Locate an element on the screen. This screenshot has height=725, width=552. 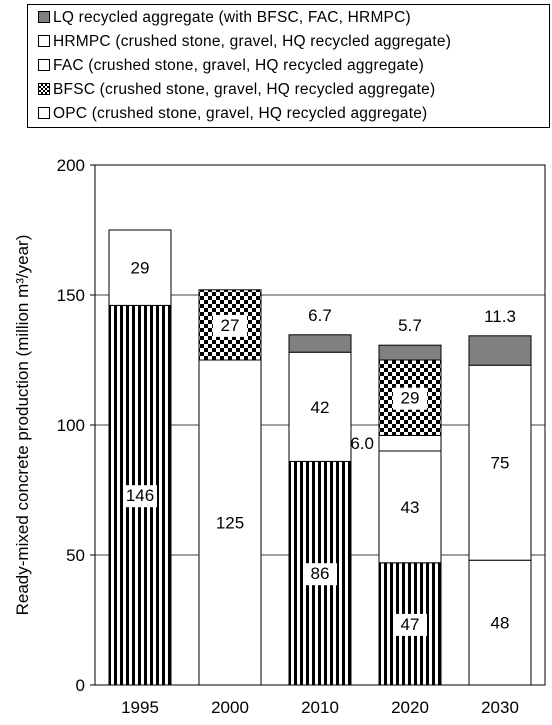
data-label-bfsc-2000: 27 is located at coordinates (230, 325).